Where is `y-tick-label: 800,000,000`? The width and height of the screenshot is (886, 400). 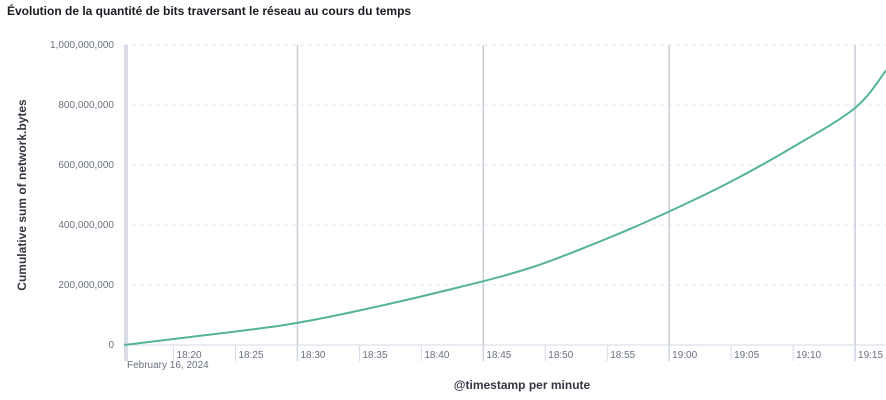
y-tick-label: 800,000,000 is located at coordinates (86, 105).